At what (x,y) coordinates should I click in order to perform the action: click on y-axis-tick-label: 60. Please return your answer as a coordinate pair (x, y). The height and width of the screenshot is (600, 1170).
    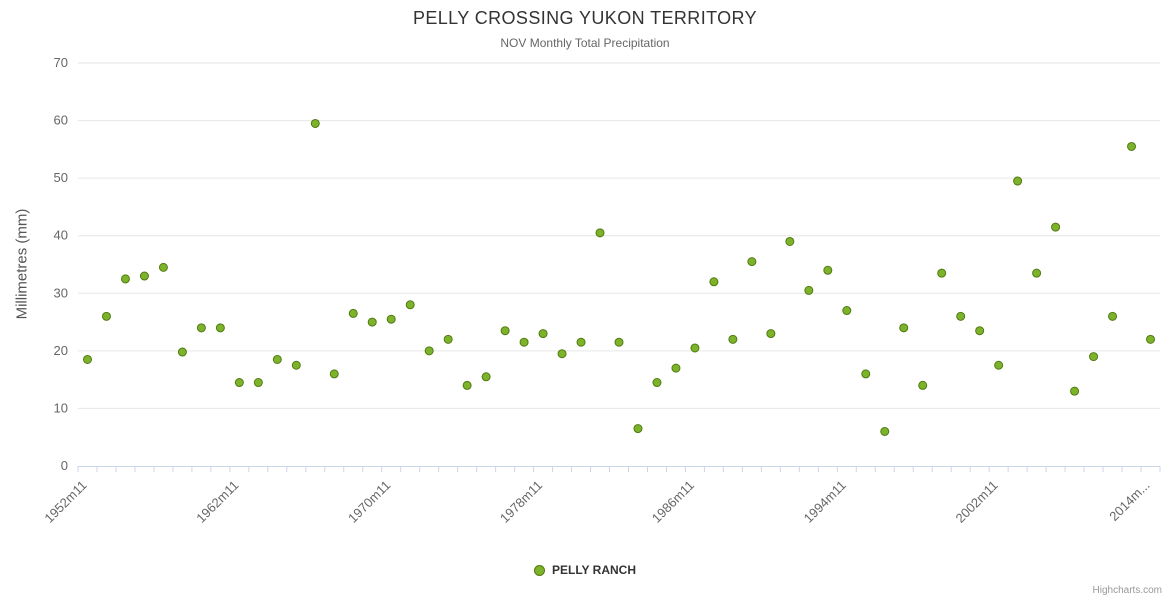
    Looking at the image, I should click on (61, 120).